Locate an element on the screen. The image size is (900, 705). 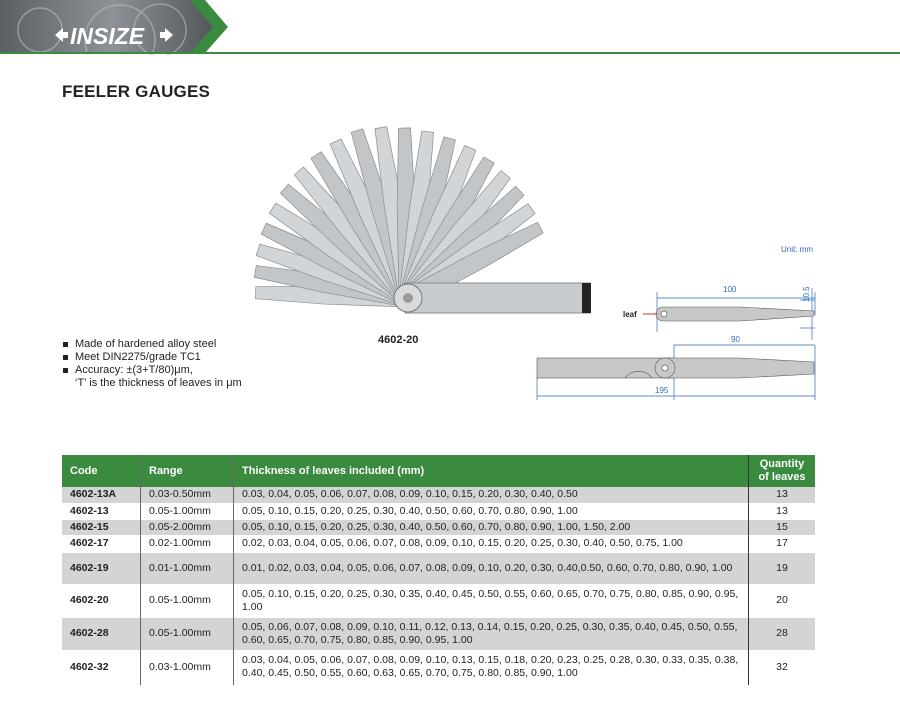
cell-quantity: 32 is located at coordinates (782, 666).